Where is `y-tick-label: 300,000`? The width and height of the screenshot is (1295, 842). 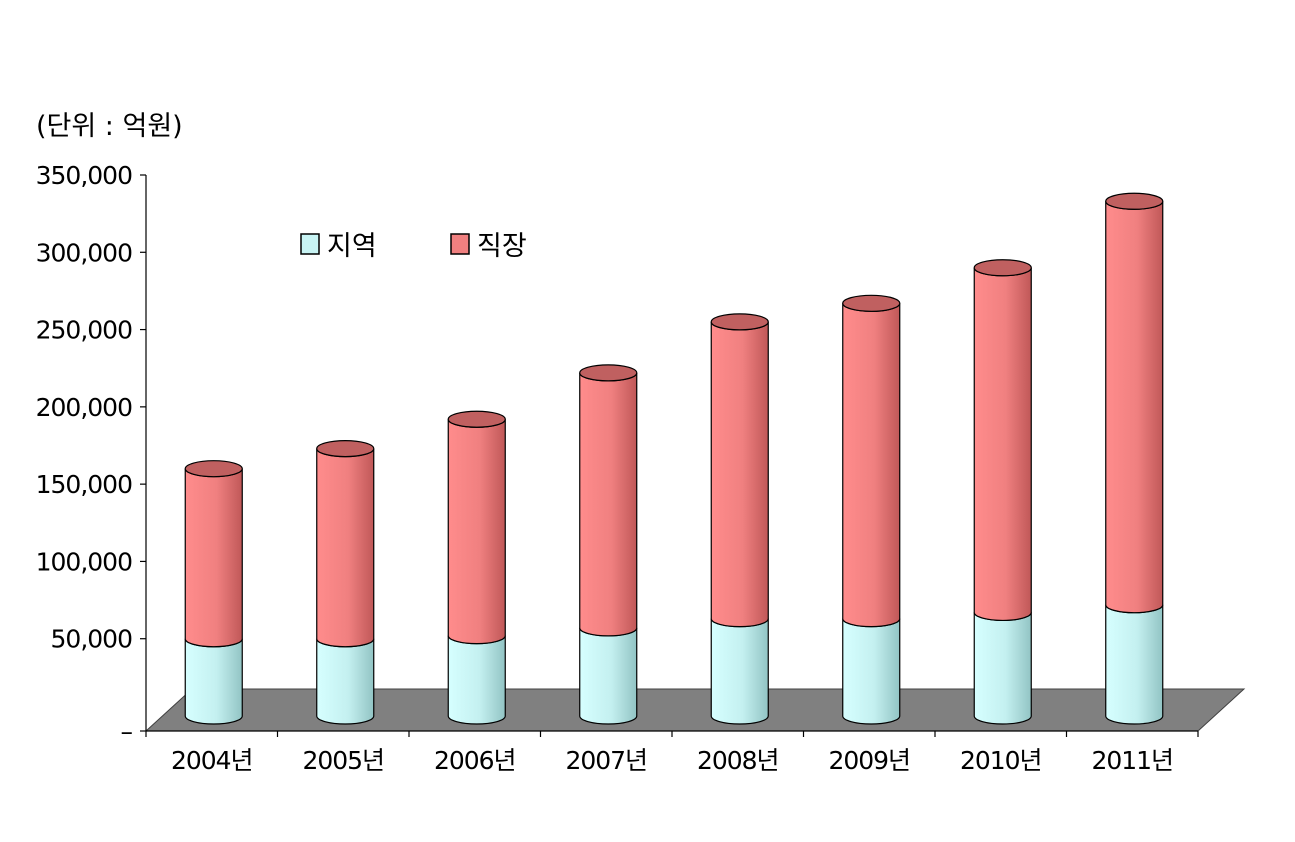
y-tick-label: 300,000 is located at coordinates (84, 252).